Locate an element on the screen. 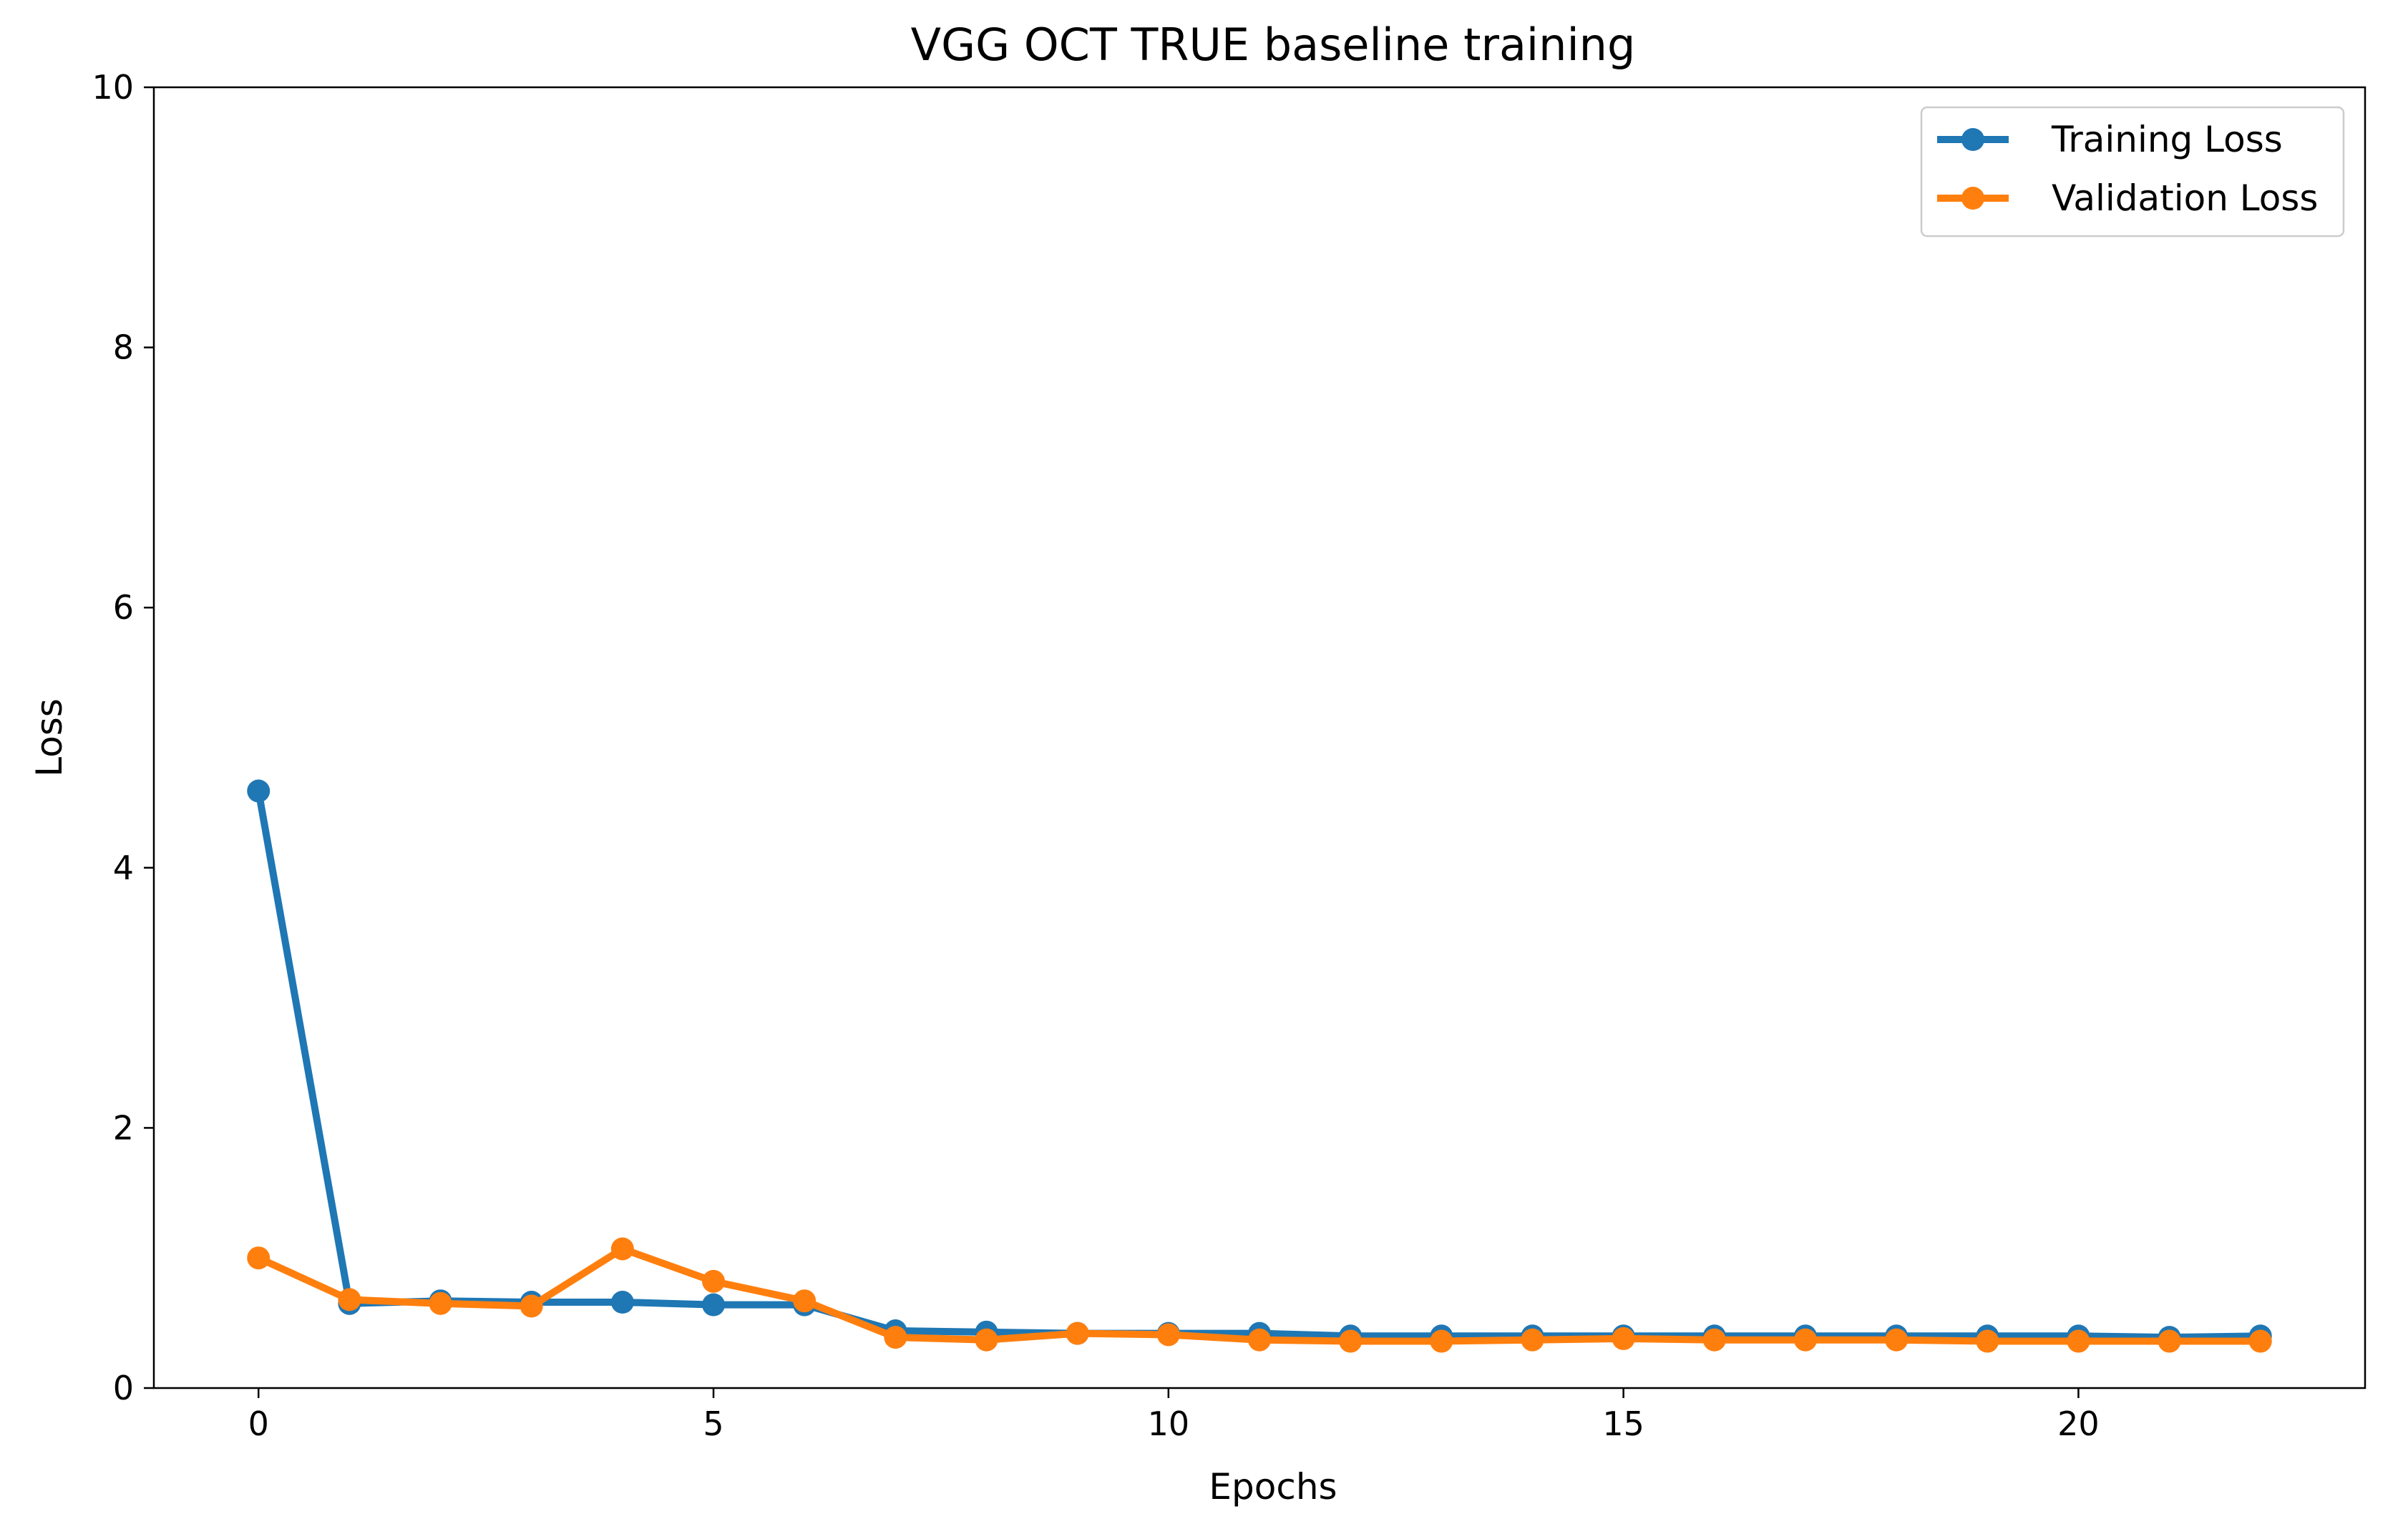  legend: Training Loss Validation Loss is located at coordinates (2132, 172).